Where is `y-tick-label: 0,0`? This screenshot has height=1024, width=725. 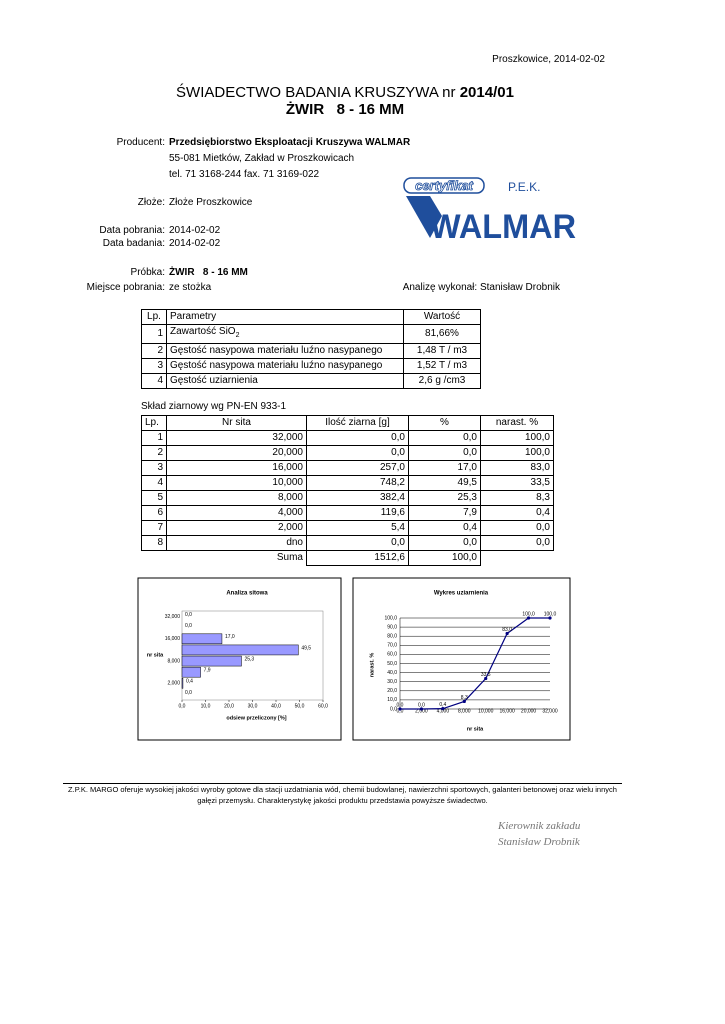
y-tick-label: 0,0 is located at coordinates (393, 709).